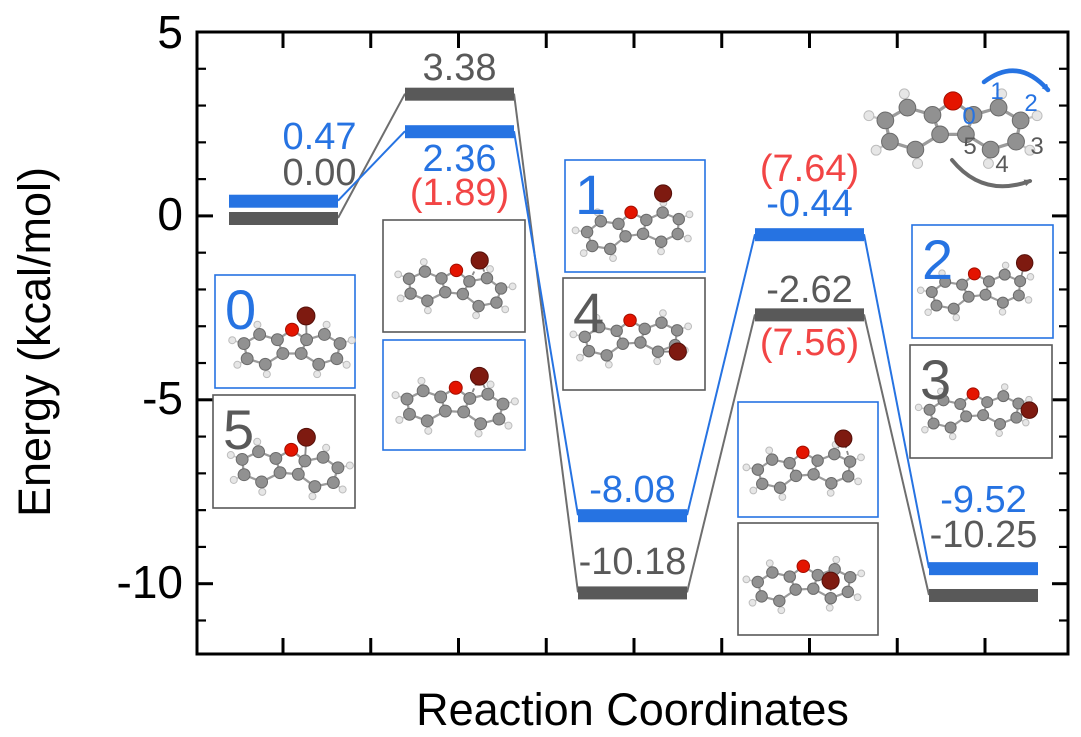 The height and width of the screenshot is (737, 1081). What do you see at coordinates (170, 32) in the screenshot?
I see `y-tick-label: 5` at bounding box center [170, 32].